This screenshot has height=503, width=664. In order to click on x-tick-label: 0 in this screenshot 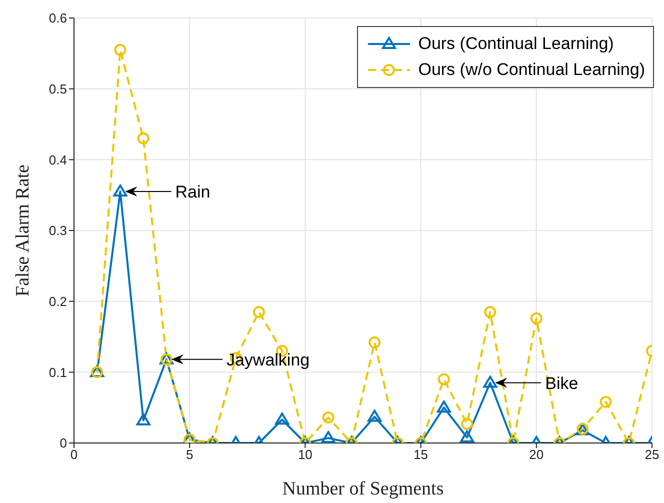, I will do `click(74, 454)`.